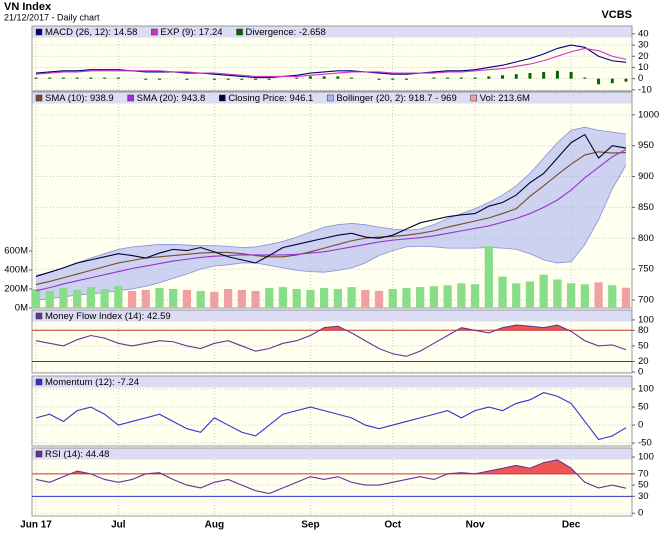 The image size is (660, 537). What do you see at coordinates (475, 525) in the screenshot?
I see `x-tick-label: Nov` at bounding box center [475, 525].